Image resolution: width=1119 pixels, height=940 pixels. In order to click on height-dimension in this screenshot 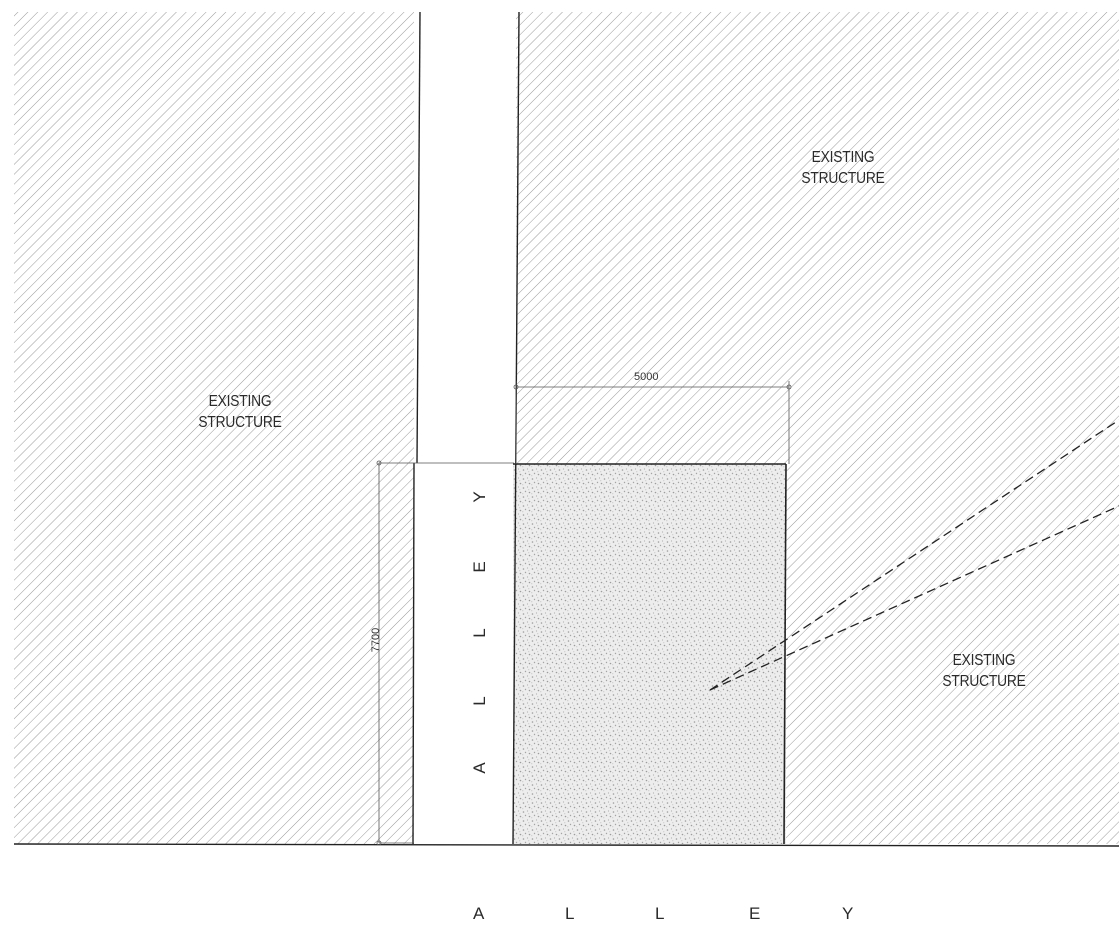, I will do `click(445, 653)`.